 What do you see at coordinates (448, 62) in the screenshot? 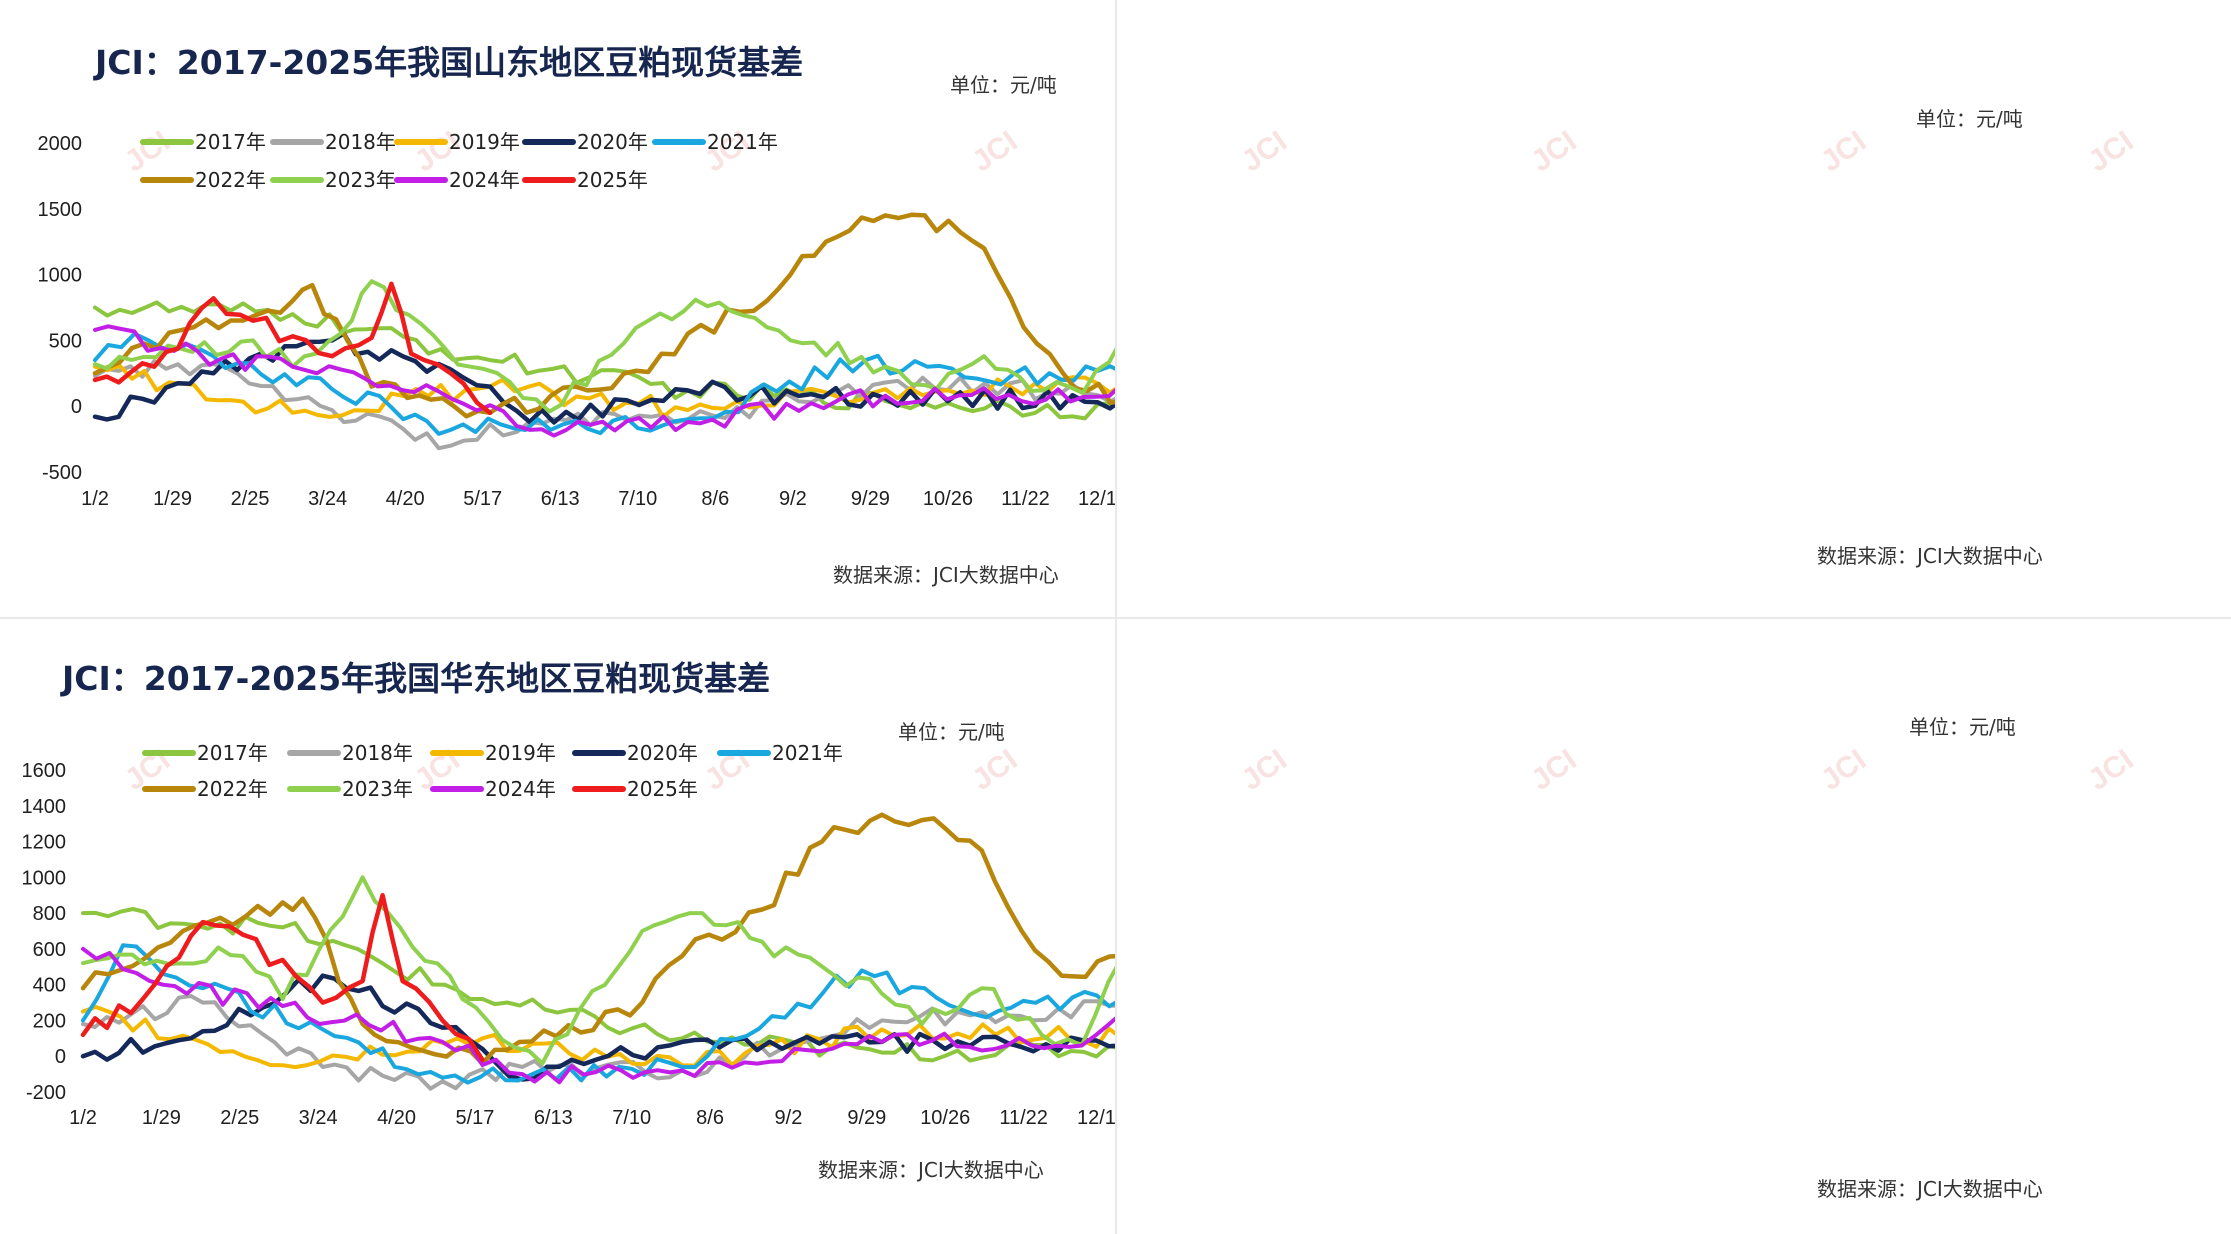
I see `chart-title: JCI：2017-2025年我国山东地区豆粕现货基差` at bounding box center [448, 62].